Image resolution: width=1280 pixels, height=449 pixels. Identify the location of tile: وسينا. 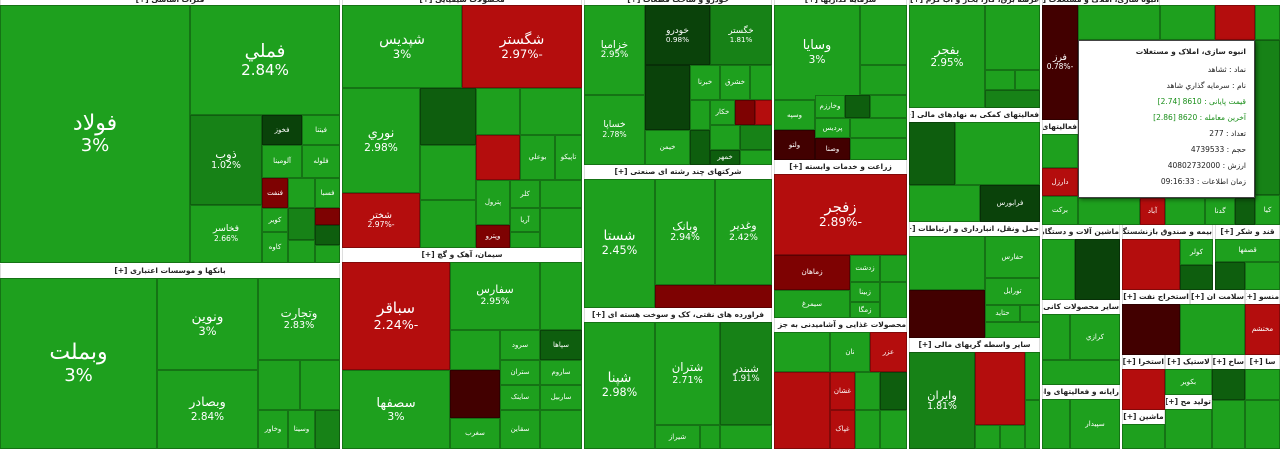
(301, 429).